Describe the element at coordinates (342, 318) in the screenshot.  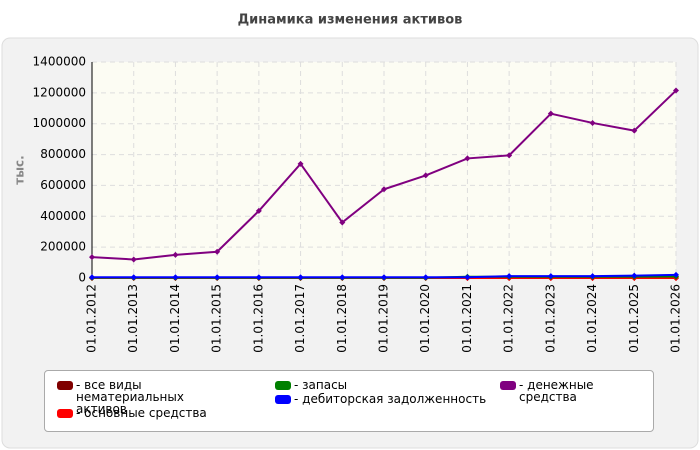
I see `x-tick-label: 01.01.2018` at that location.